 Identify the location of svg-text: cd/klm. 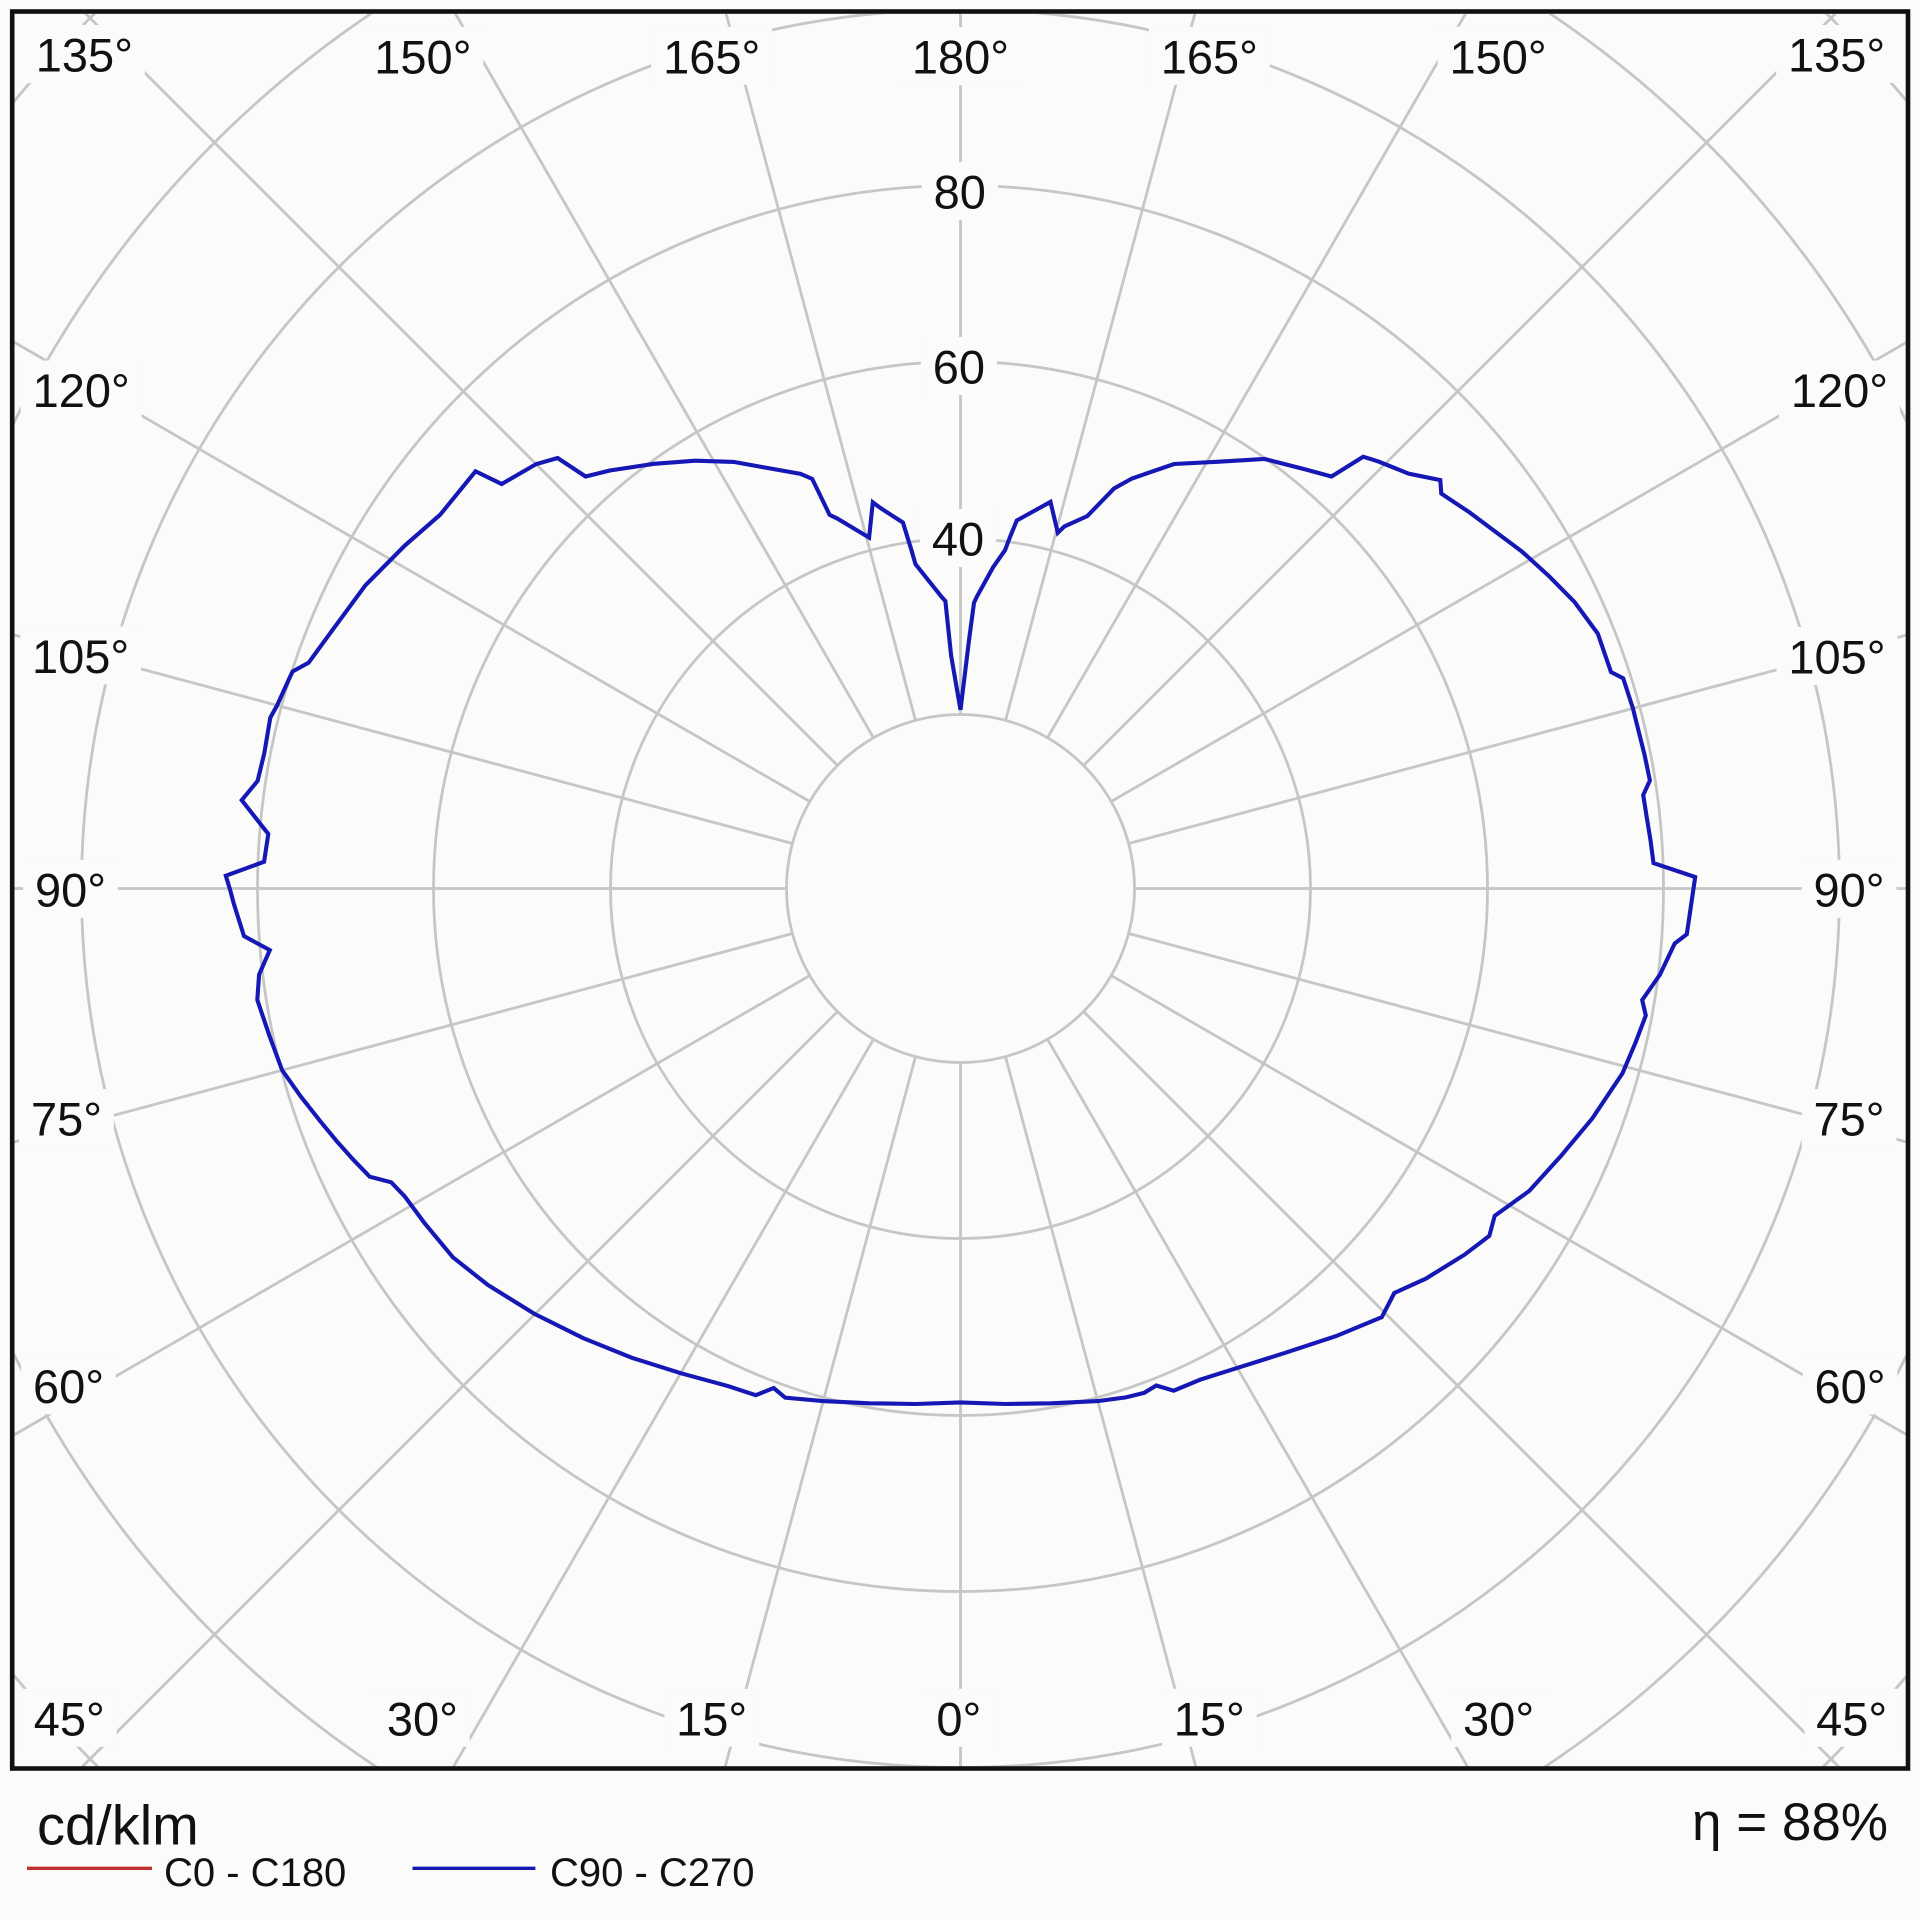
(118, 1825).